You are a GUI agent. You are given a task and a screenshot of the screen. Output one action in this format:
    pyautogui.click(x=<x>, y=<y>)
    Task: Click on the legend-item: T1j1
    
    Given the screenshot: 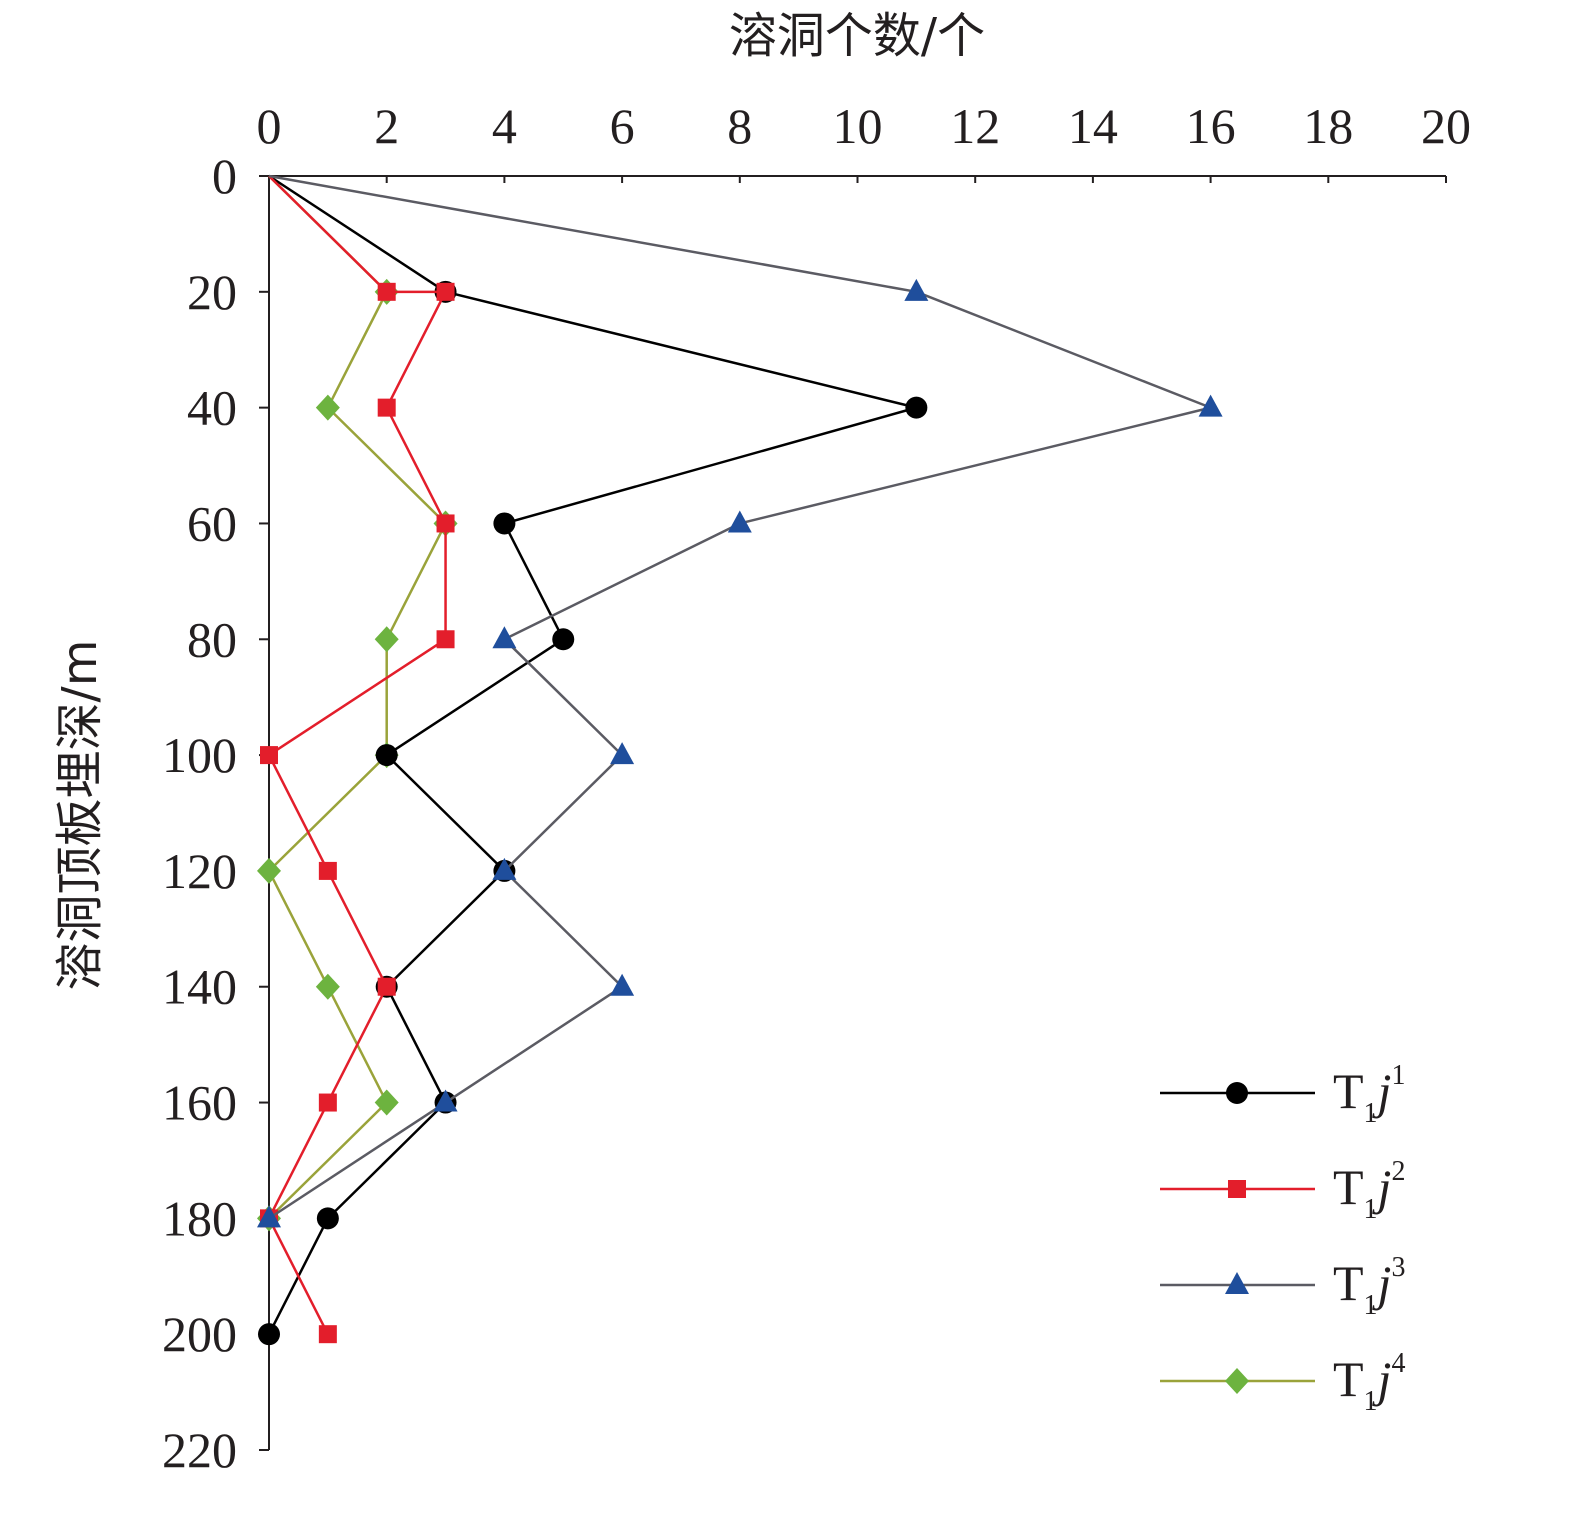 What is the action you would take?
    pyautogui.click(x=1282, y=1094)
    